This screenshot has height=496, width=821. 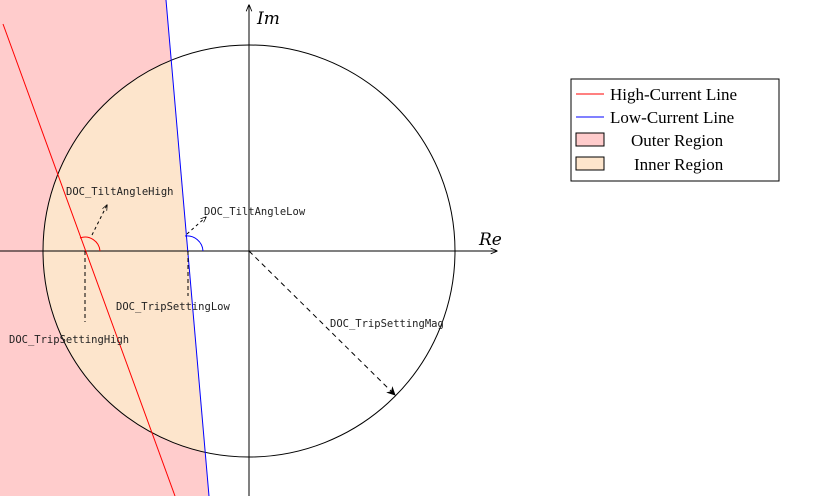 What do you see at coordinates (679, 164) in the screenshot?
I see `legend-inner-region-label: Inner Region` at bounding box center [679, 164].